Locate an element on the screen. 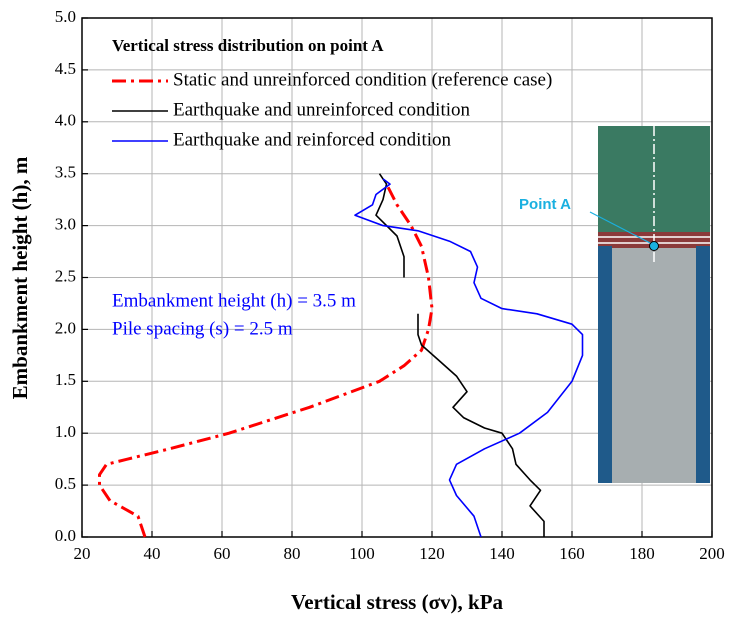 This screenshot has width=738, height=617. annotation: Pile spacing (s) = 2.5 m is located at coordinates (202, 328).